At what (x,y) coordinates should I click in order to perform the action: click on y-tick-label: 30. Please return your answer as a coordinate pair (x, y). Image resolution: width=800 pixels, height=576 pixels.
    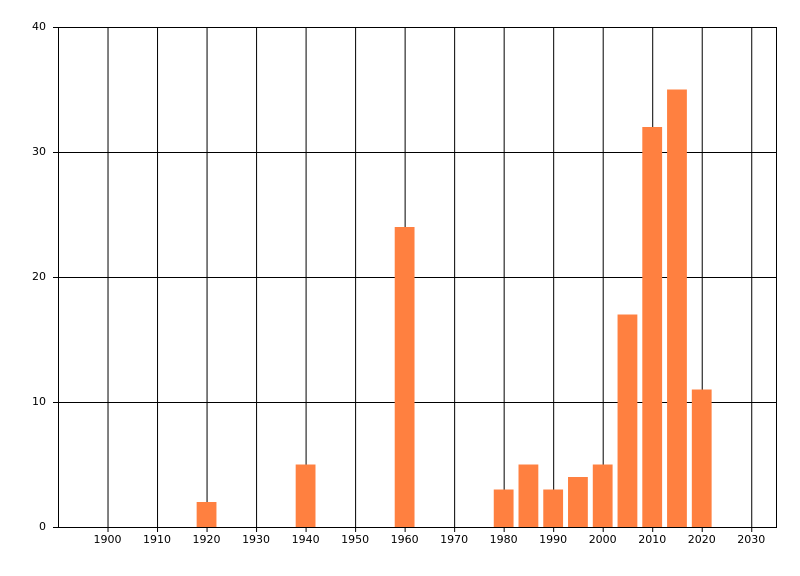
    Looking at the image, I should click on (39, 151).